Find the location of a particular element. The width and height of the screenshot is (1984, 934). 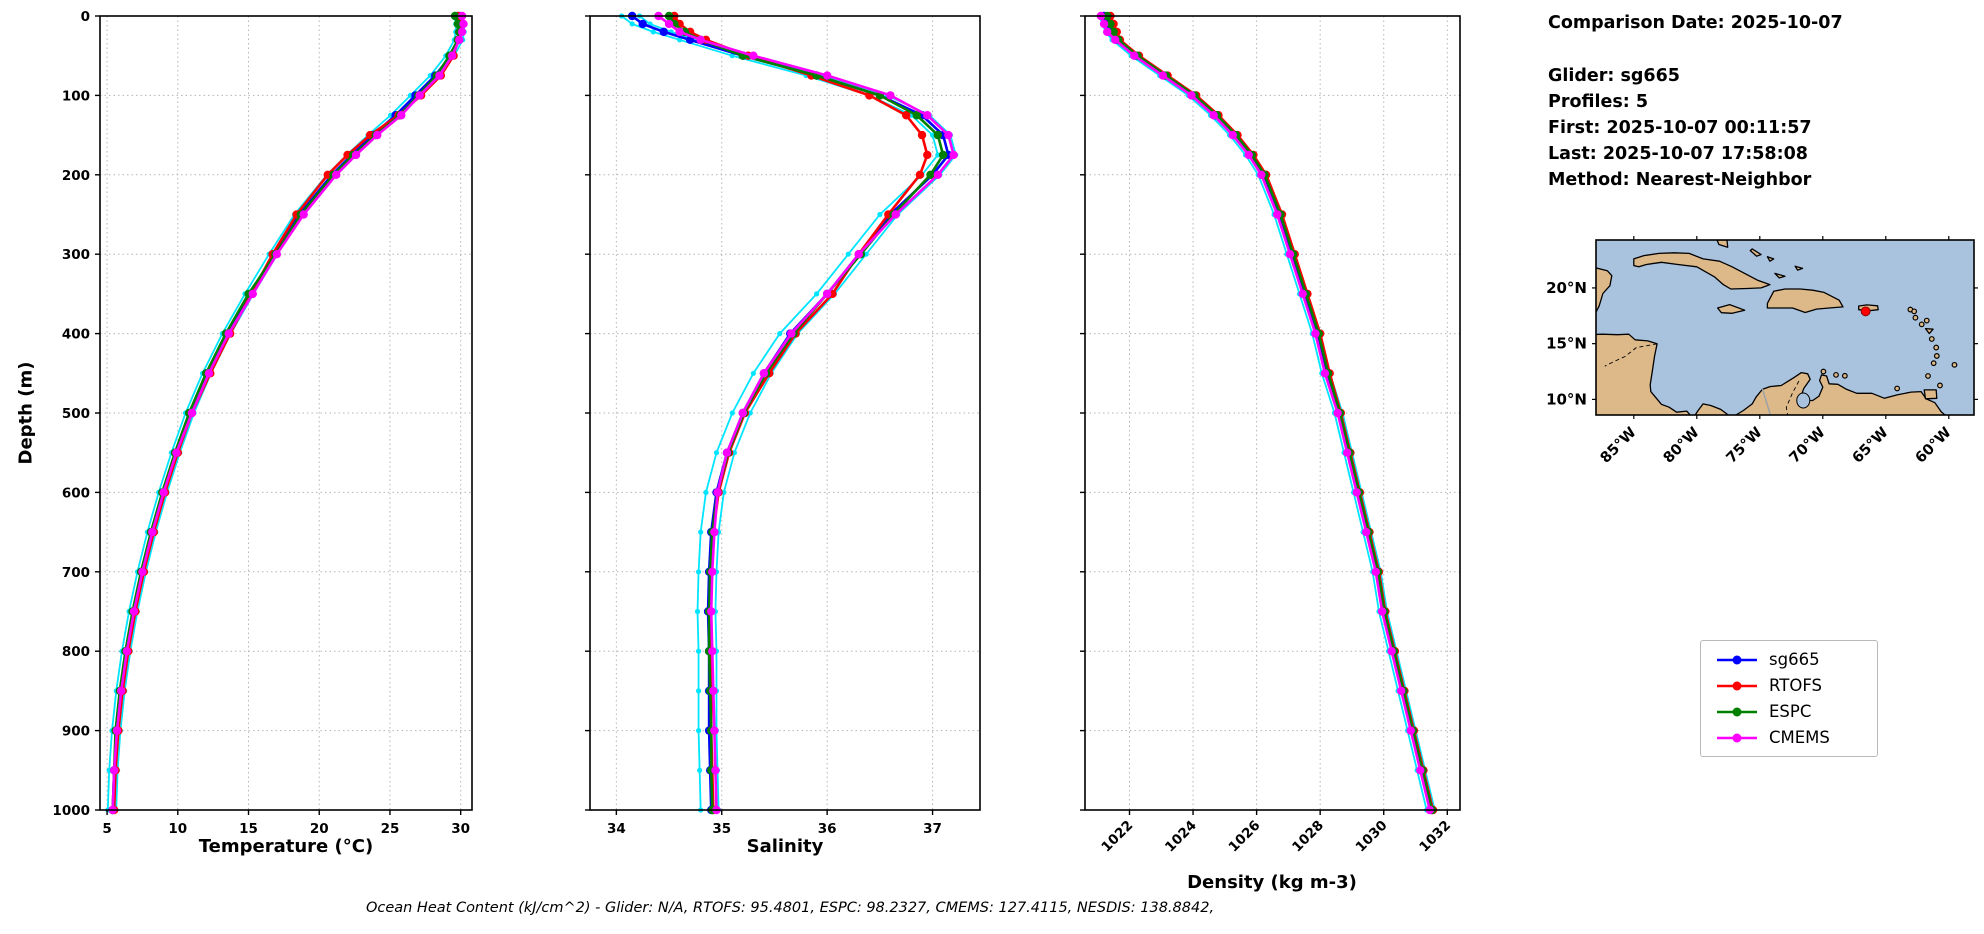

svg-text: 900 is located at coordinates (76, 732).